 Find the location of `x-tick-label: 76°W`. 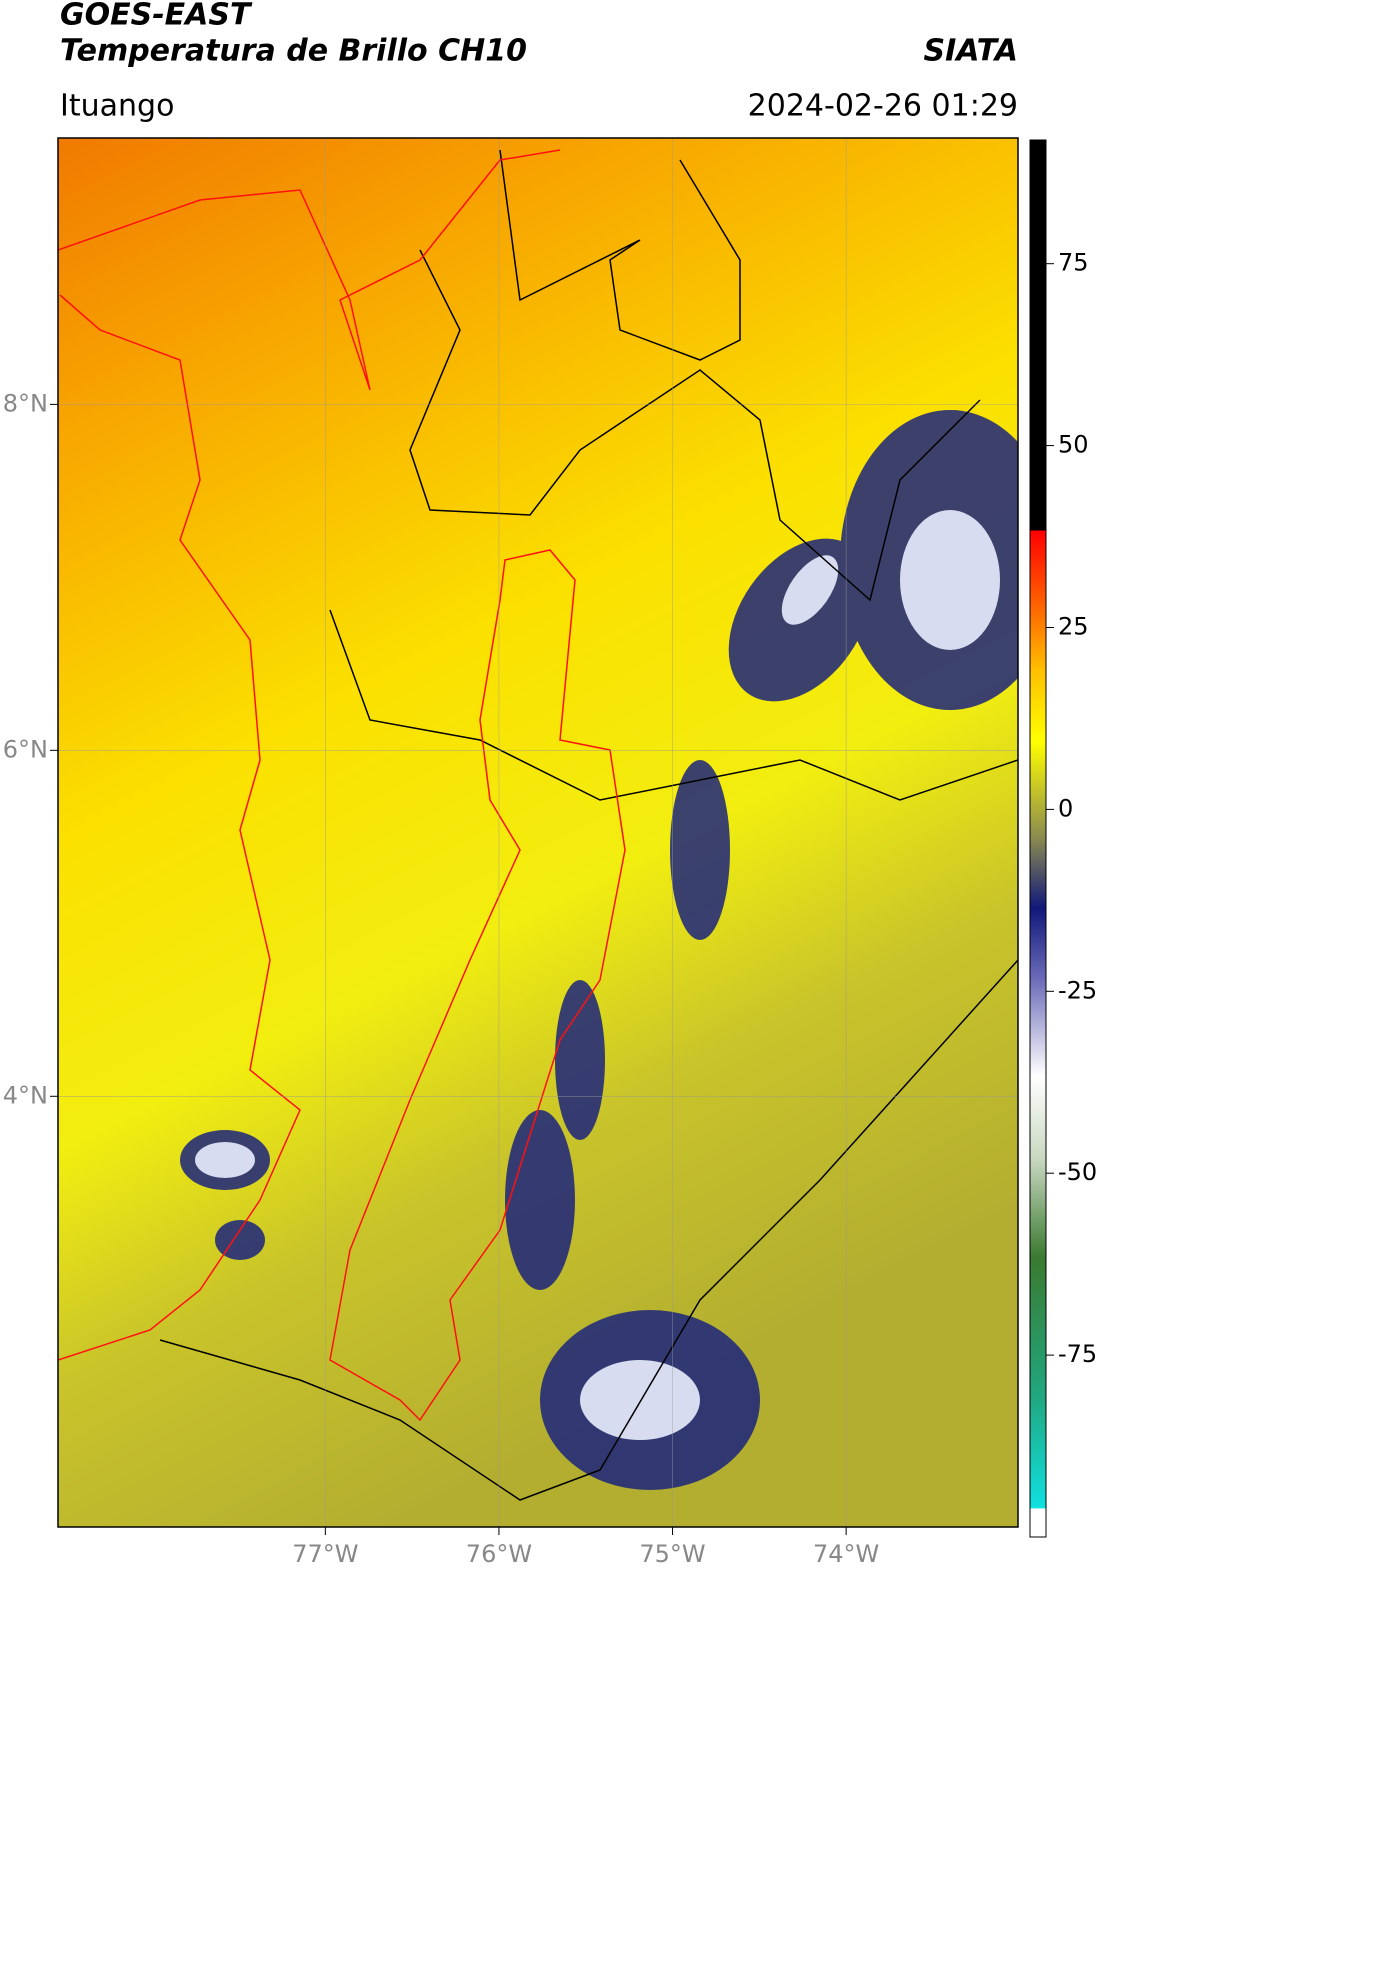

x-tick-label: 76°W is located at coordinates (499, 1554).